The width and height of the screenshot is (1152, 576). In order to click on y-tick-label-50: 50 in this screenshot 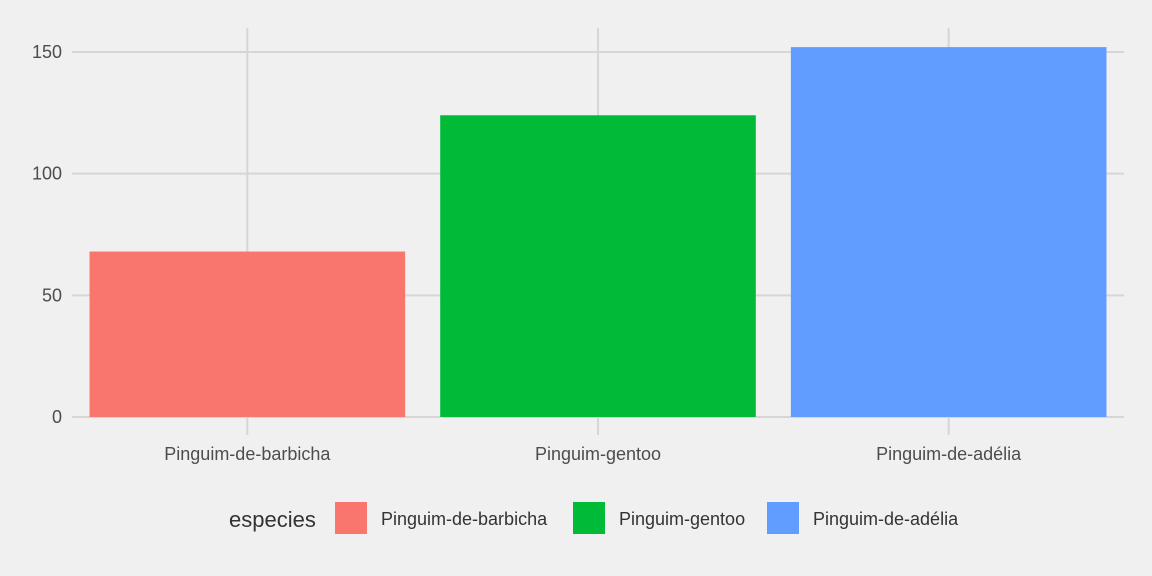, I will do `click(52, 295)`.